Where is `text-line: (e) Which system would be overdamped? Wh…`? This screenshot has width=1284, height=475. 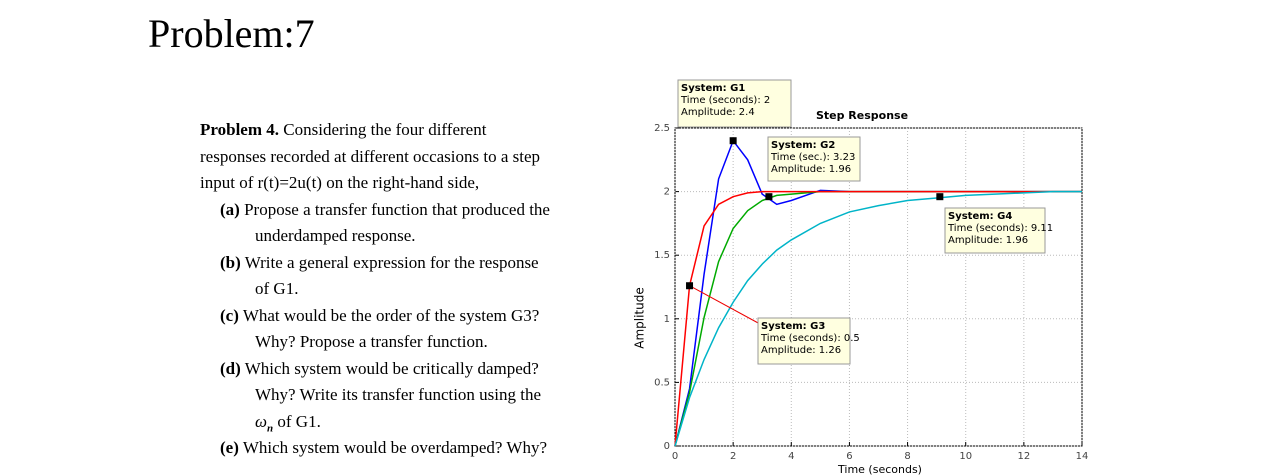
text-line: (e) Which system would be overdamped? Wh… is located at coordinates (383, 448).